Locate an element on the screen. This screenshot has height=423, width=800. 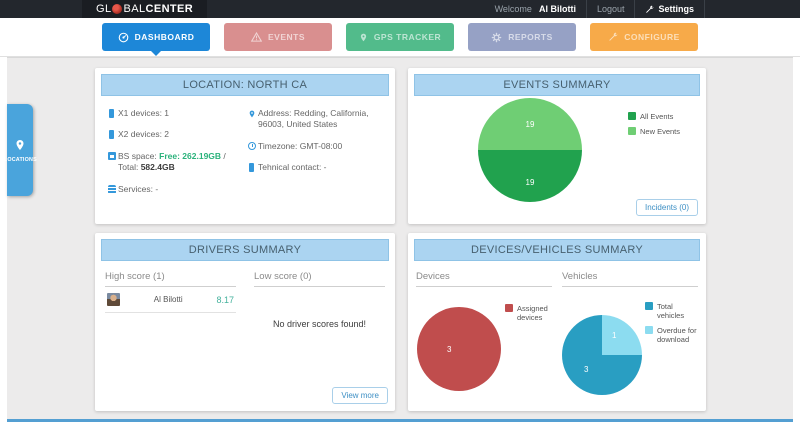
database-icon is located at coordinates (111, 189).